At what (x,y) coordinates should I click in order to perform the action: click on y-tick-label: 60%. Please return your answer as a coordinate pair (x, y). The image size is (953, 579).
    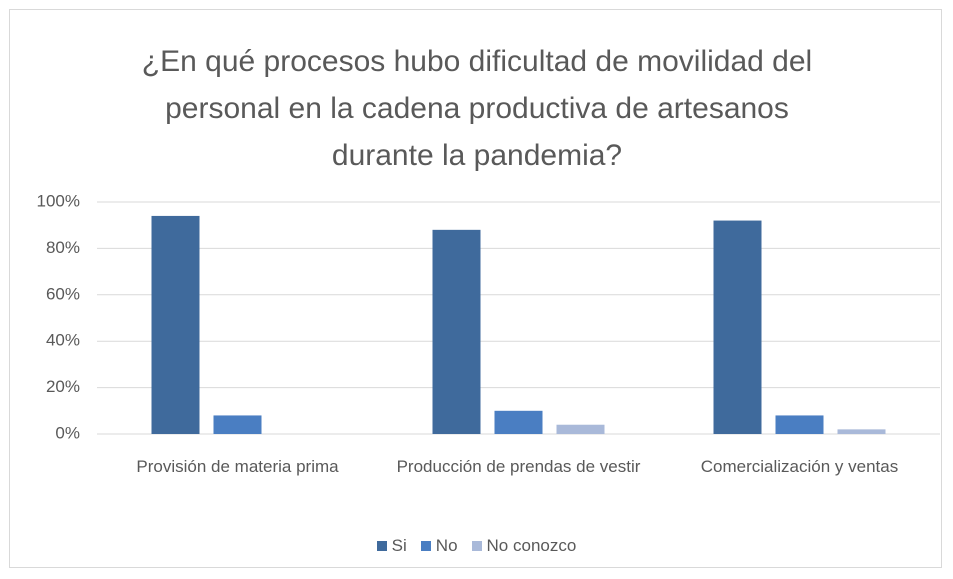
    Looking at the image, I should click on (63, 293).